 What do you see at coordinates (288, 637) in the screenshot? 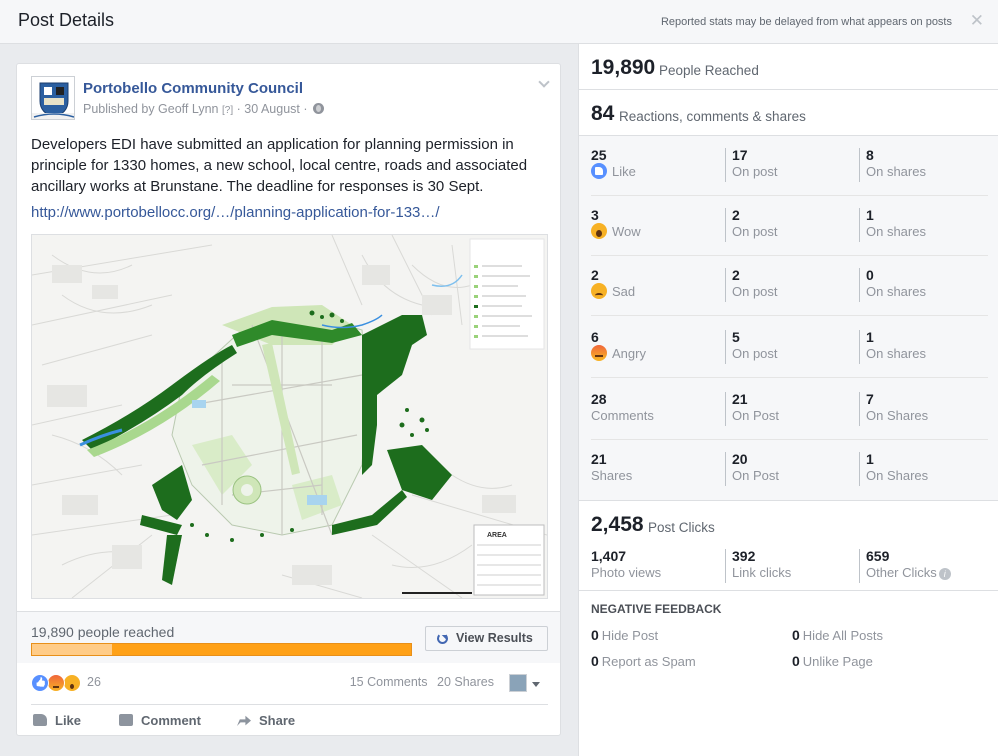
I see `reach-section: 19,890 people reached View Results` at bounding box center [288, 637].